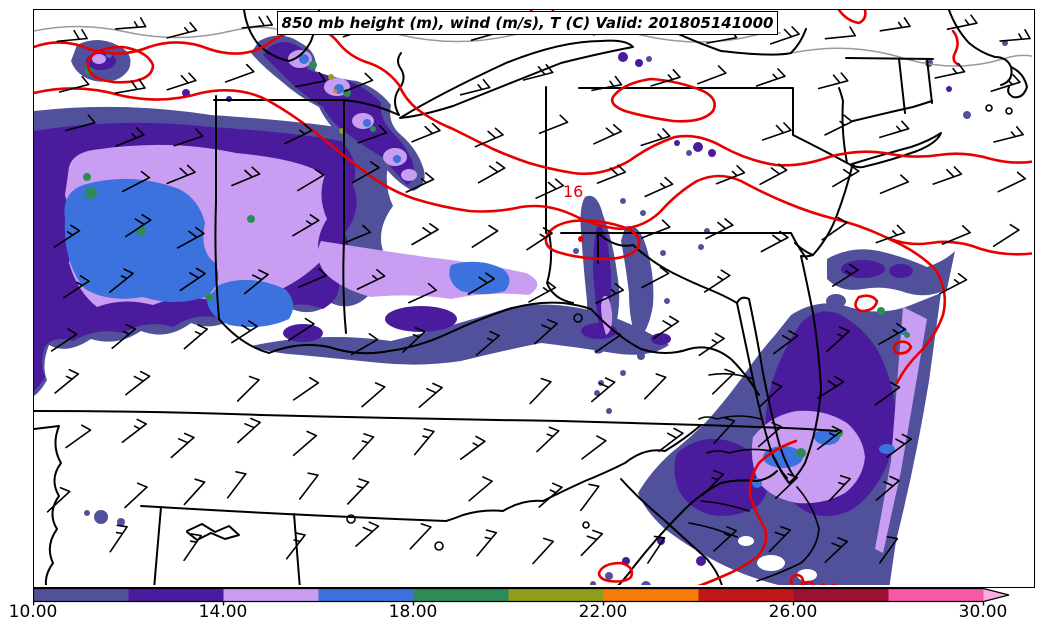 This screenshot has height=633, width=1041. I want to click on colorbar, so click(521, 597).